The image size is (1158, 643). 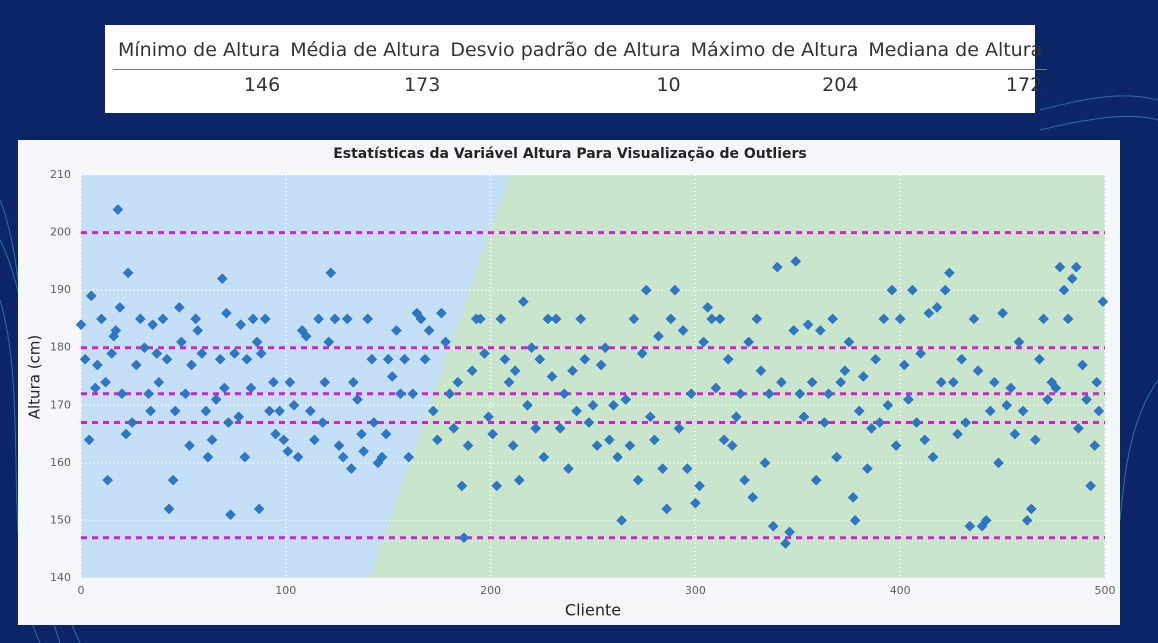 What do you see at coordinates (60, 404) in the screenshot?
I see `y-tick-label: 170` at bounding box center [60, 404].